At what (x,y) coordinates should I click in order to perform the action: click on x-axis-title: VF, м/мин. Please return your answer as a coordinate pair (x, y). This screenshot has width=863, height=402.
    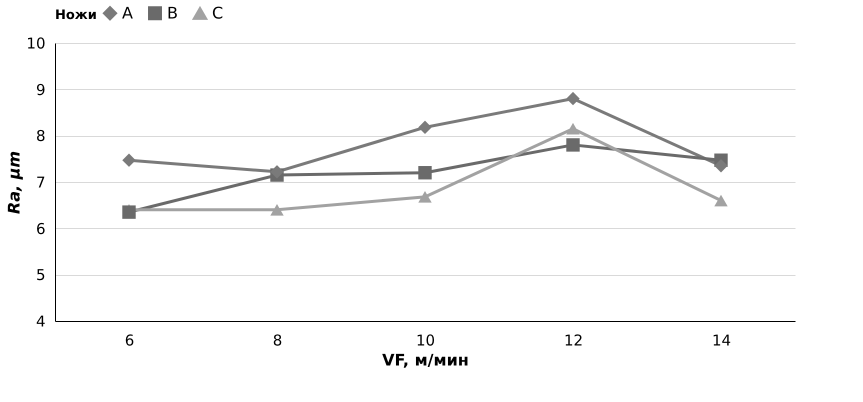
    Looking at the image, I should click on (425, 360).